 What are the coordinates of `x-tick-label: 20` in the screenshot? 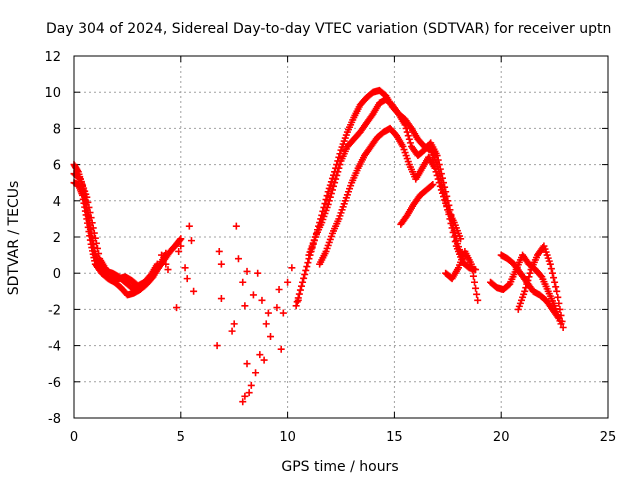 It's located at (501, 437).